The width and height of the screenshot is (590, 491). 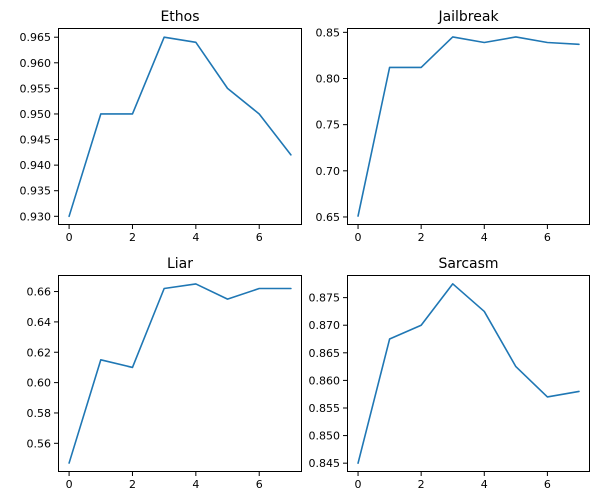 What do you see at coordinates (325, 436) in the screenshot?
I see `y-tick-label: 0.850` at bounding box center [325, 436].